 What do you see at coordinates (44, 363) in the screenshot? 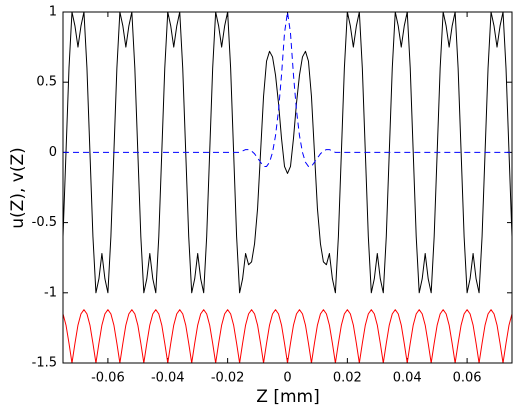
I see `y-tick-label: -1.5` at bounding box center [44, 363].